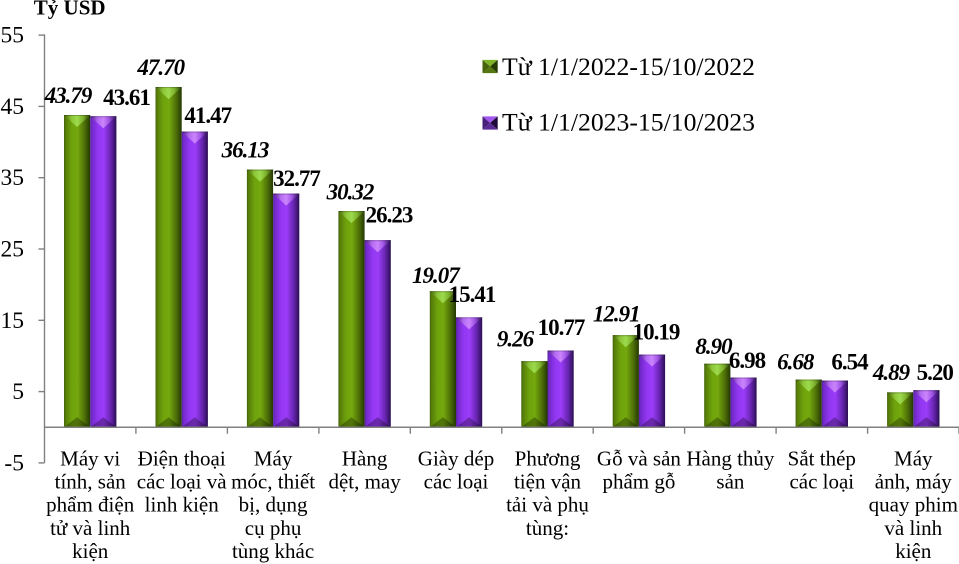 The image size is (959, 564). Describe the element at coordinates (913, 482) in the screenshot. I see `svg-text: ảnh, máy` at that location.